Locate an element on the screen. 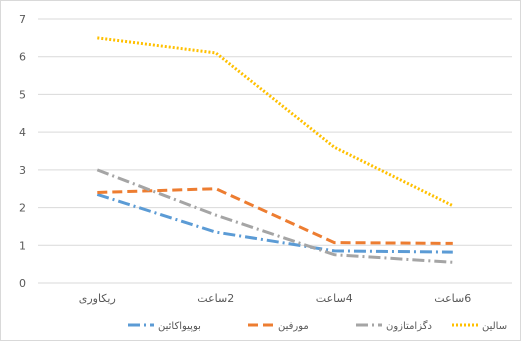 This screenshot has height=341, width=521. legend-label: دگزامتازون is located at coordinates (409, 326).